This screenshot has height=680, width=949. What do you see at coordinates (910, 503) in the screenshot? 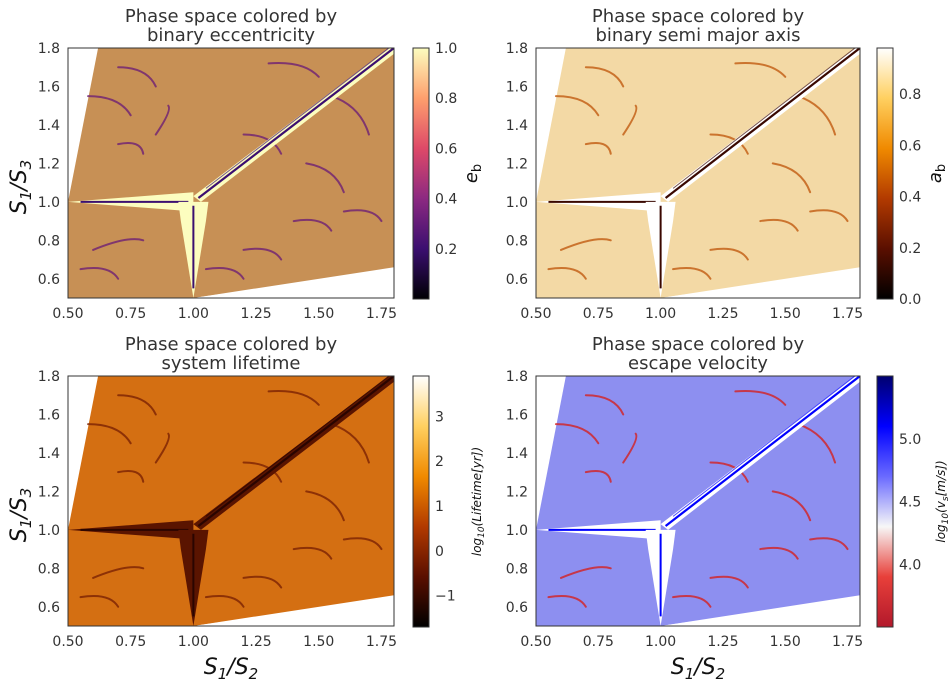
I see `colorbar-tick-label: 4.5` at bounding box center [910, 503].